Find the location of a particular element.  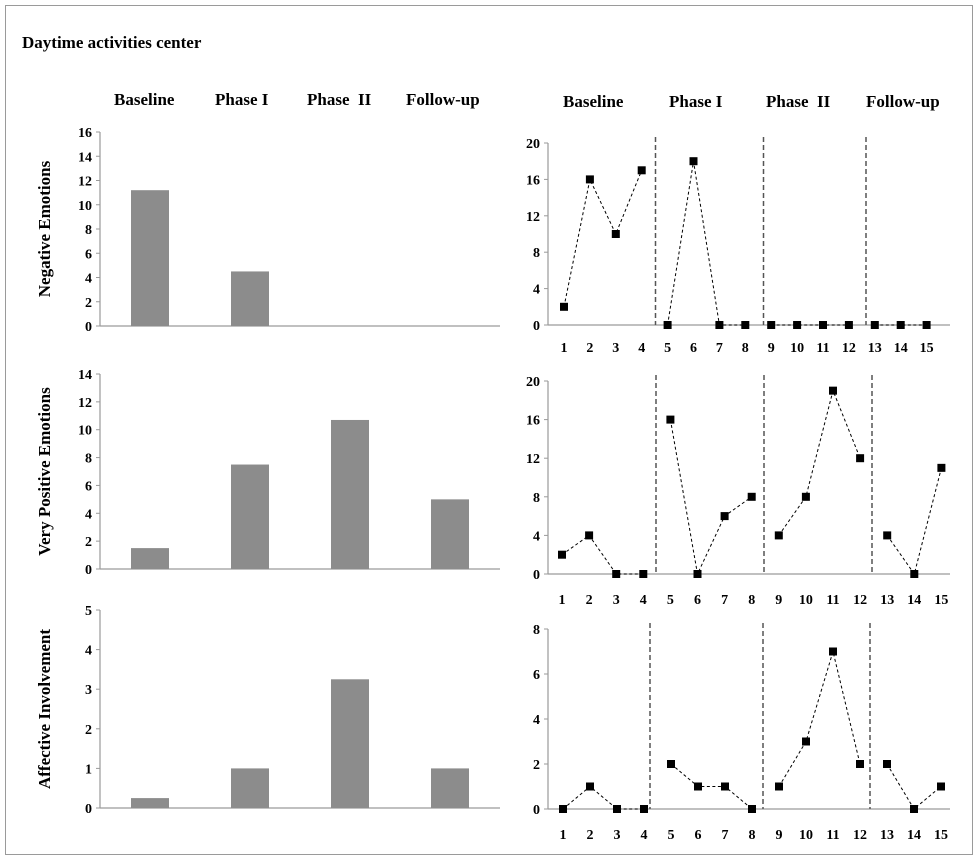

y-tick-label: 20 is located at coordinates (533, 144).